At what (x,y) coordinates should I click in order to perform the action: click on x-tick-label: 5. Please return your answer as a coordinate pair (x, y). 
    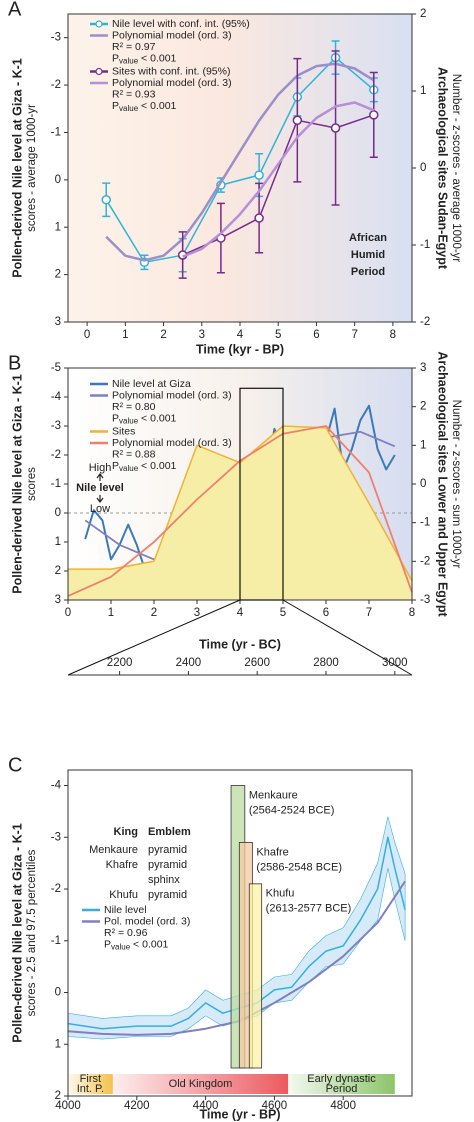
    Looking at the image, I should click on (283, 613).